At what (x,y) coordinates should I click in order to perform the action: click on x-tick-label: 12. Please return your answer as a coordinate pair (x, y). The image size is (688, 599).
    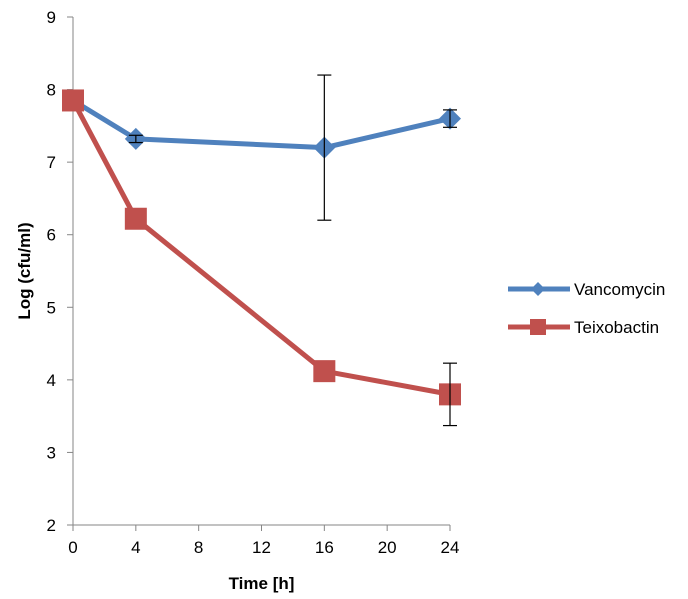
    Looking at the image, I should click on (261, 547).